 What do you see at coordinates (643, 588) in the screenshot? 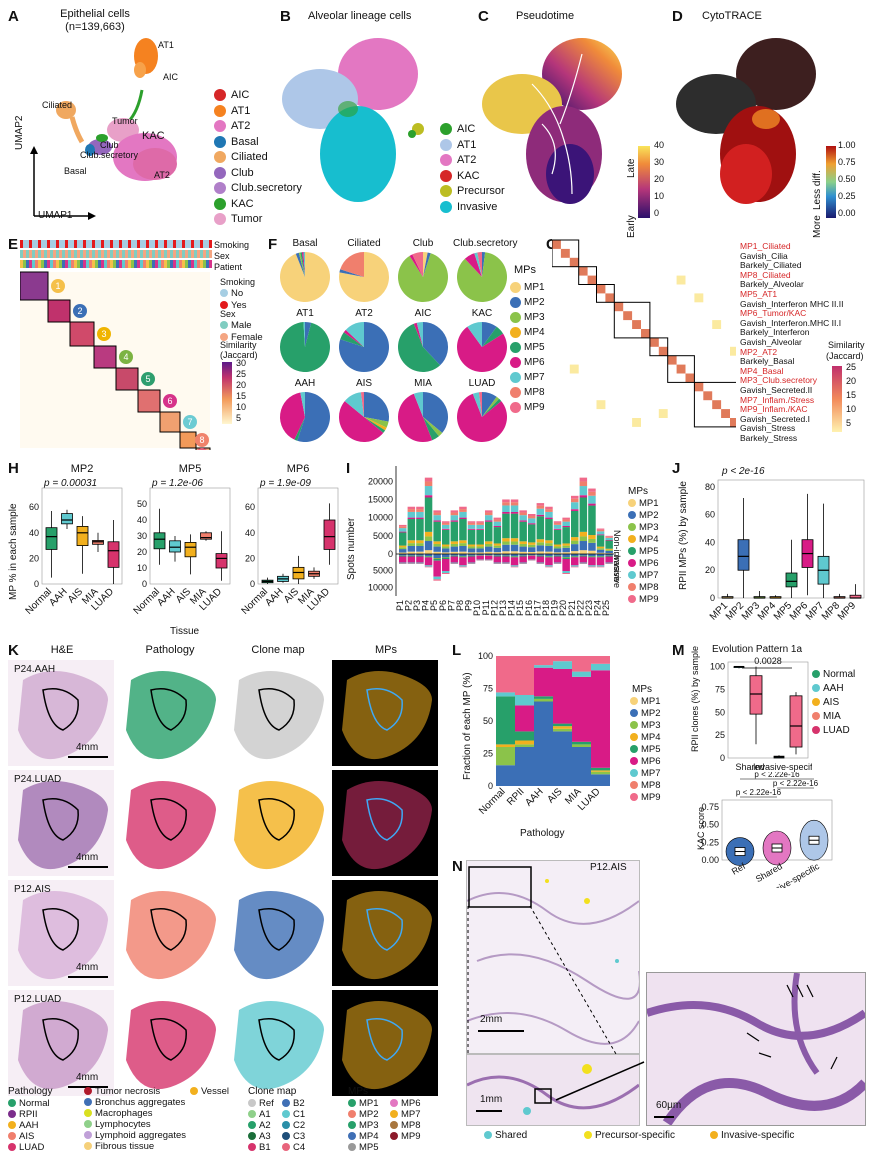
I see `legend-i-item: MP8` at bounding box center [643, 588].